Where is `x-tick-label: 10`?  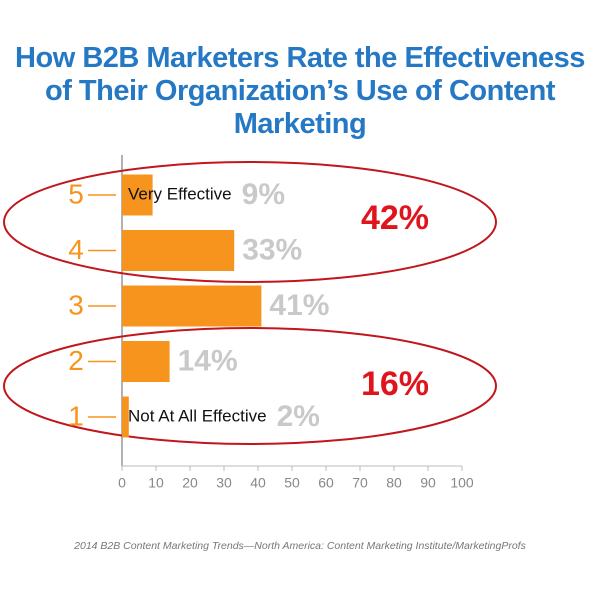 x-tick-label: 10 is located at coordinates (156, 483).